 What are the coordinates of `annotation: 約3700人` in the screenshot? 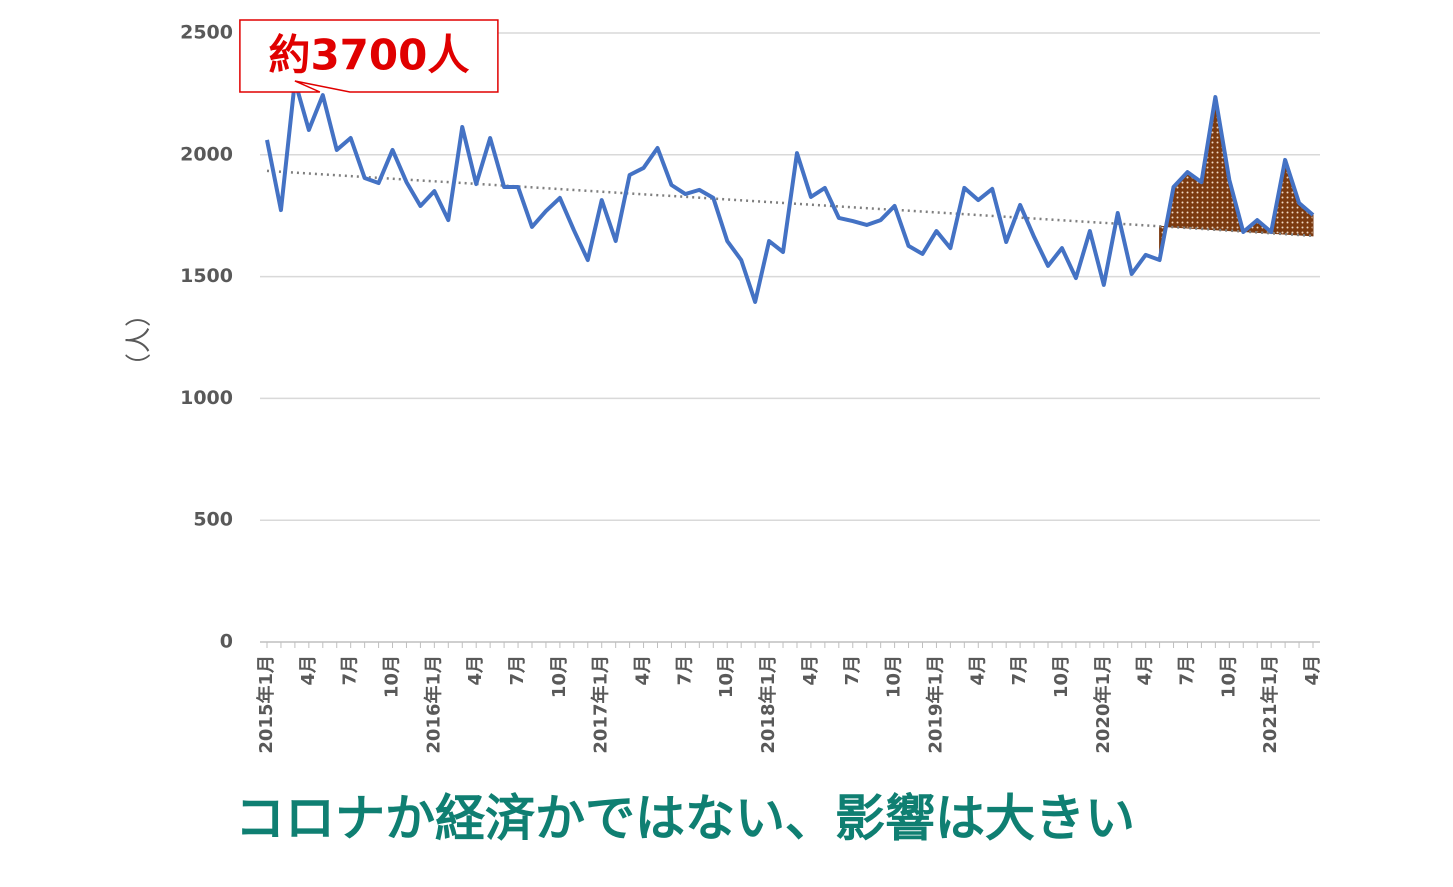 It's located at (368, 55).